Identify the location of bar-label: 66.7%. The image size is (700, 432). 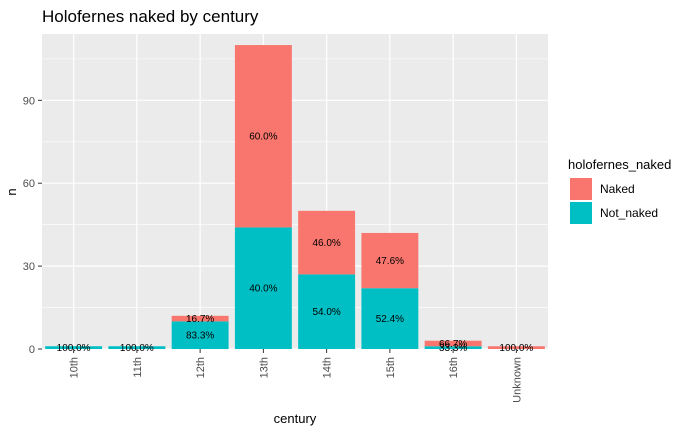
(453, 344).